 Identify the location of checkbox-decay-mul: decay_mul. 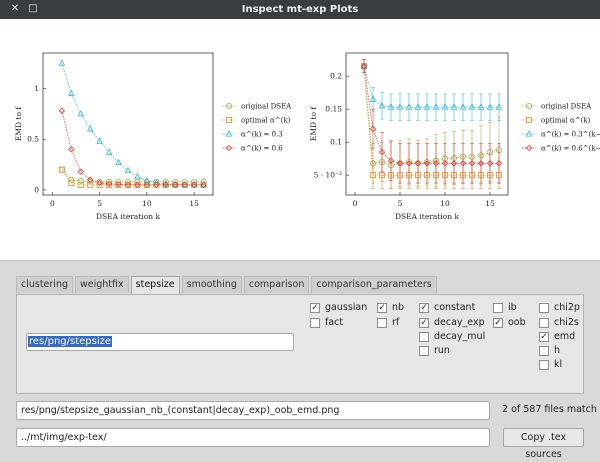
(452, 336).